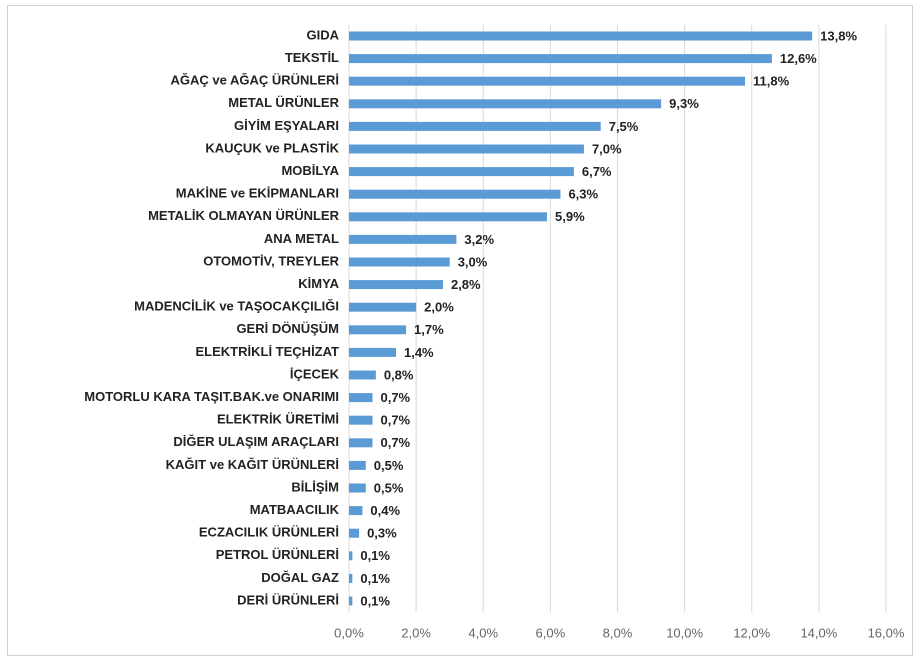 This screenshot has height=663, width=922. What do you see at coordinates (439, 307) in the screenshot?
I see `data-label: 2,0%` at bounding box center [439, 307].